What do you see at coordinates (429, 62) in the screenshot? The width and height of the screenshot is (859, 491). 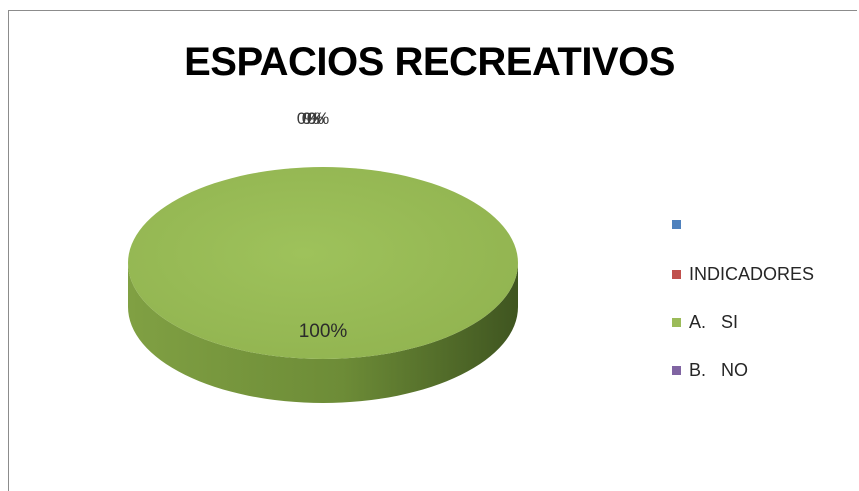 I see `chart-title: ESPACIOS RECREATIVOS` at bounding box center [429, 62].